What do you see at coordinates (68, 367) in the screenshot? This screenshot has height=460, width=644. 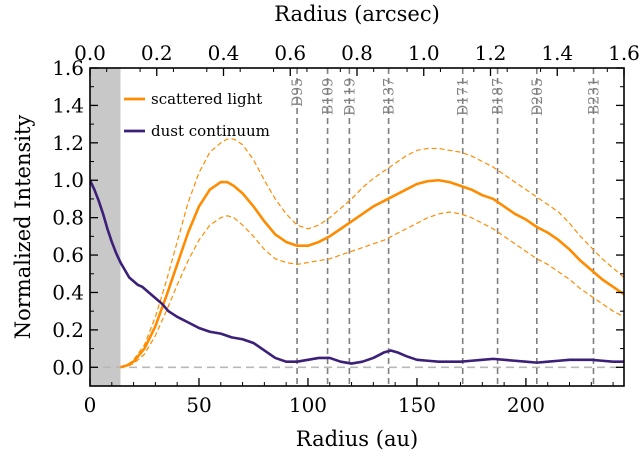 I see `y-tick-label: 0.0` at bounding box center [68, 367].